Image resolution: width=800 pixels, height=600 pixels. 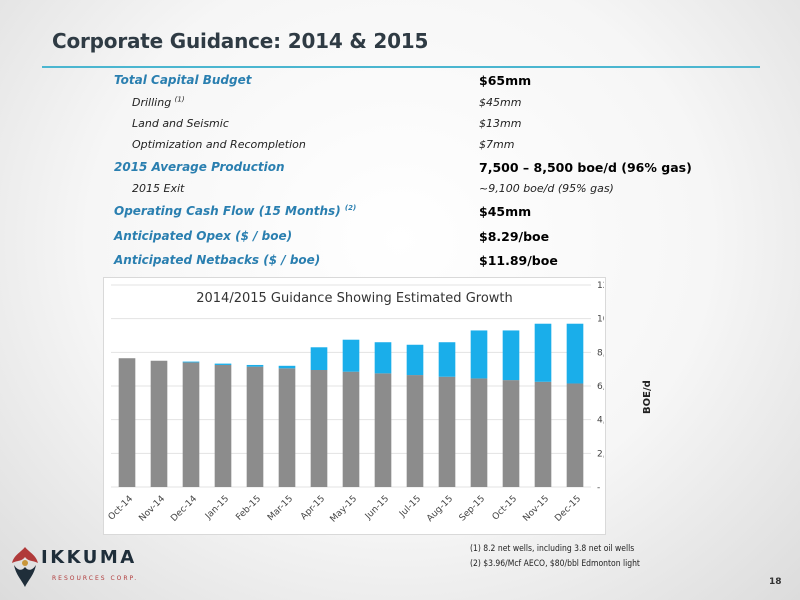 I want to click on y-tick-label: 8,000, so click(x=600, y=353).